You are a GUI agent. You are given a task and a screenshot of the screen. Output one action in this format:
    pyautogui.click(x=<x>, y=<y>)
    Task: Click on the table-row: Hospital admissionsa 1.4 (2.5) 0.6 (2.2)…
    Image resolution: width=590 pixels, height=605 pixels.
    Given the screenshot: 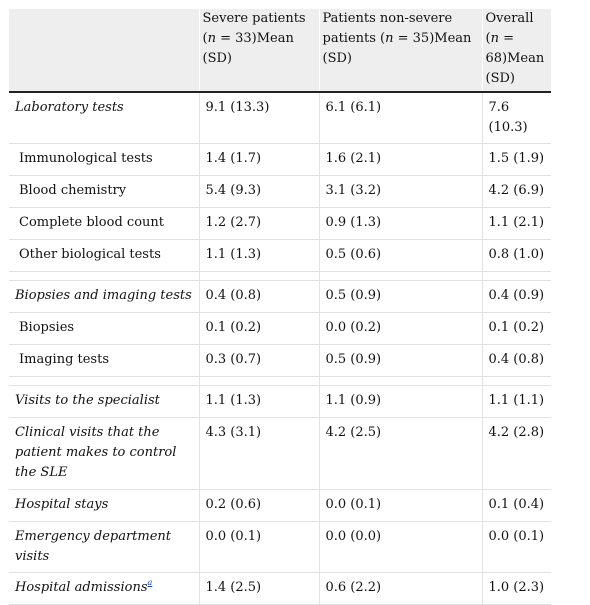 What is the action you would take?
    pyautogui.click(x=280, y=588)
    